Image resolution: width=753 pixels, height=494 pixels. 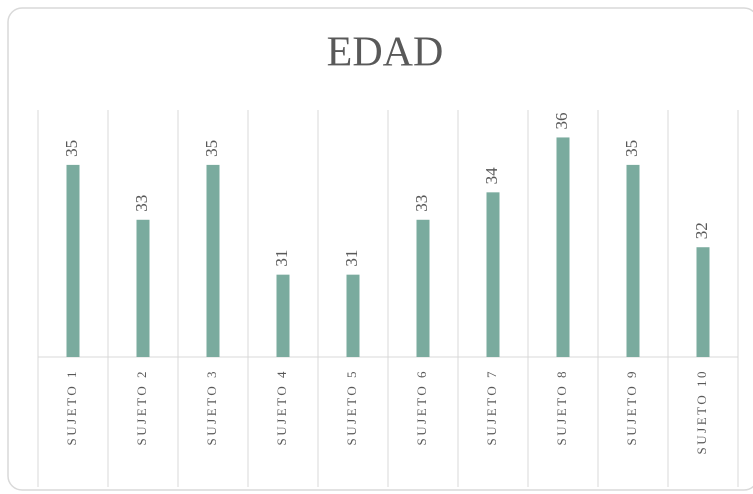 I want to click on x-tick-label: SUJETO 4, so click(x=281, y=407).